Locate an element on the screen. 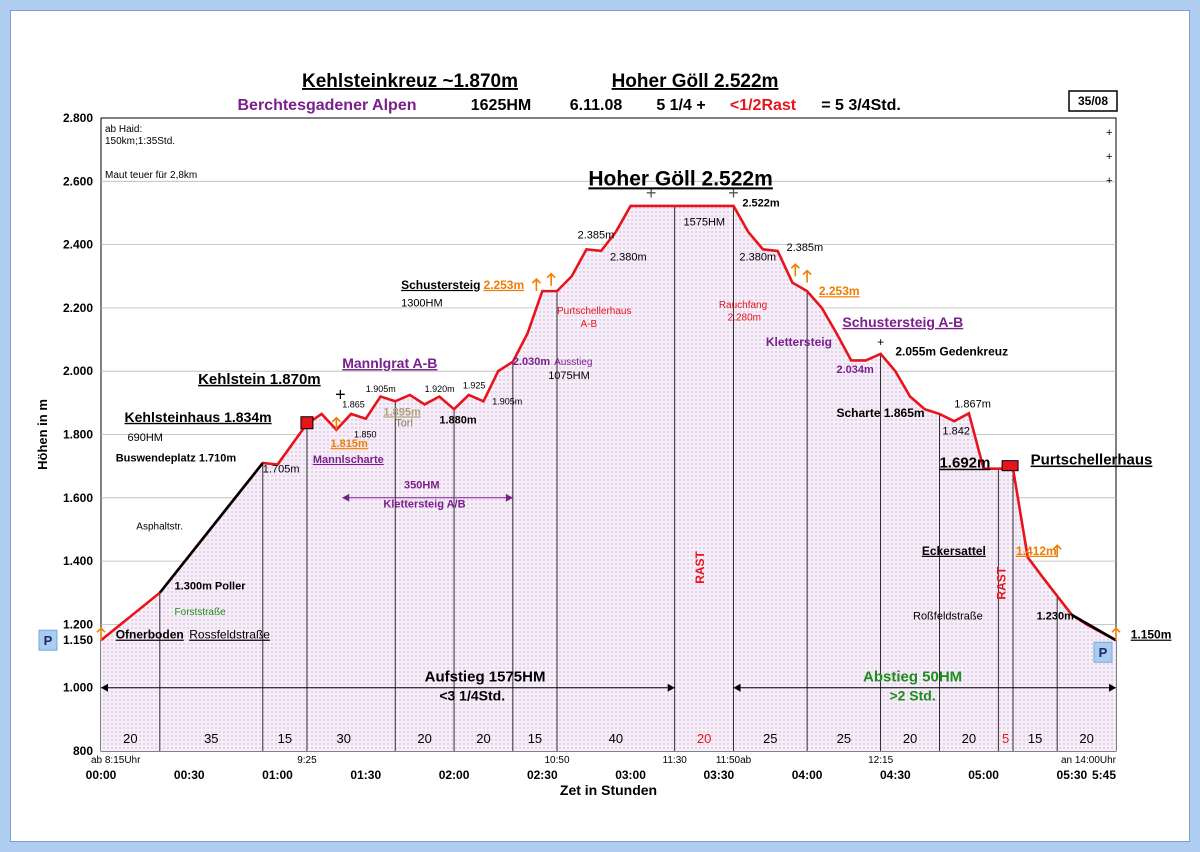  y-tick-label: 2.200 is located at coordinates (78, 308).